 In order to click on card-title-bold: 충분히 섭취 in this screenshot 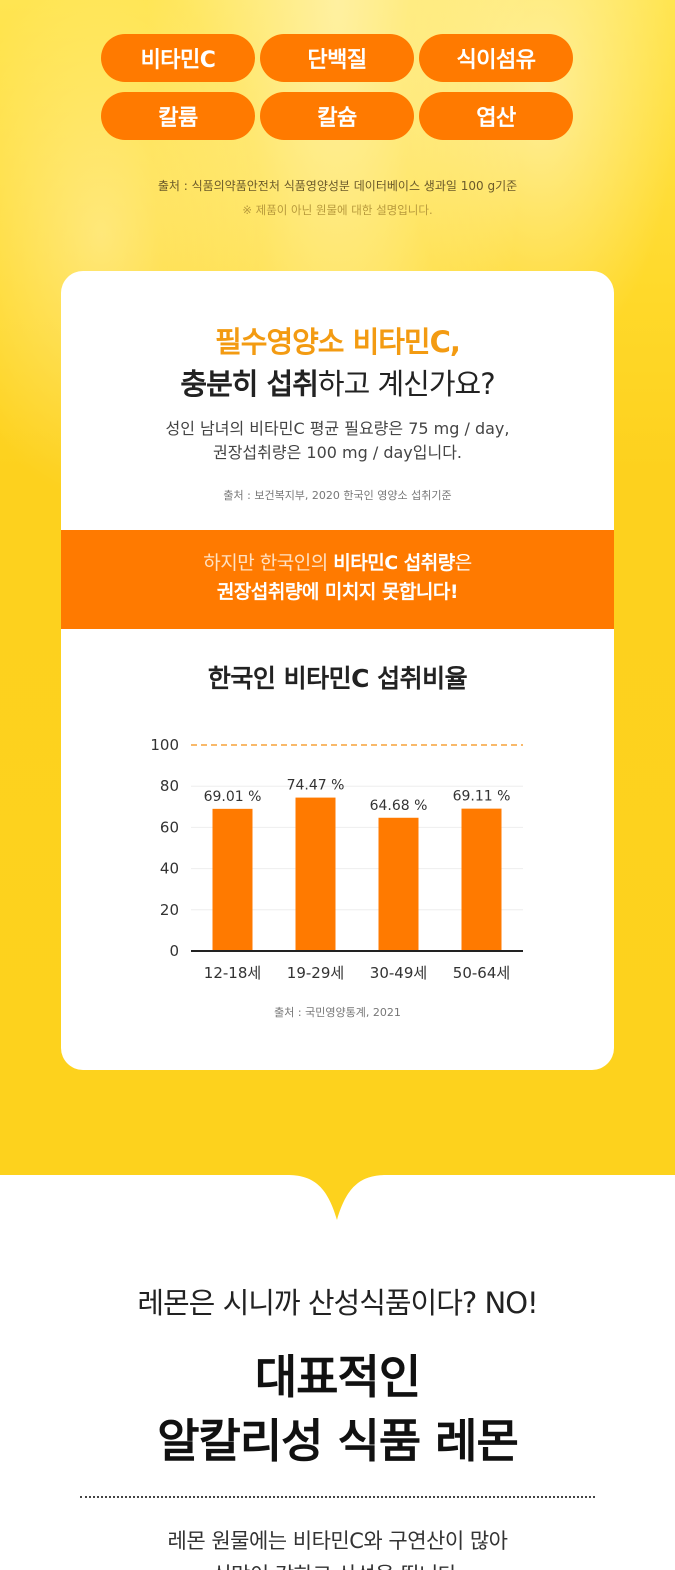, I will do `click(249, 384)`.